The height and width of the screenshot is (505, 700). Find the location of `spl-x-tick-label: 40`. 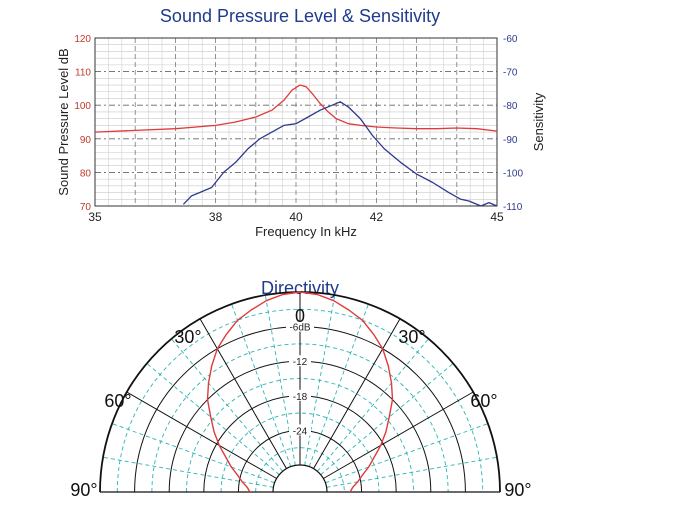

spl-x-tick-label: 40 is located at coordinates (296, 217).